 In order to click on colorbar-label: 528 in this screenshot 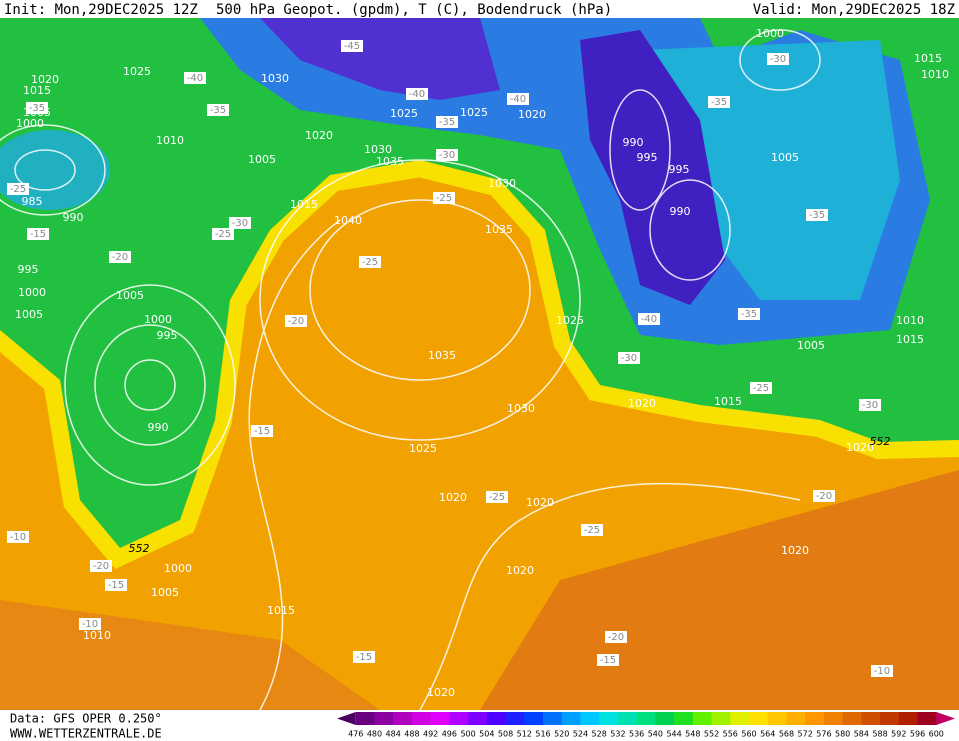, I will do `click(599, 734)`.